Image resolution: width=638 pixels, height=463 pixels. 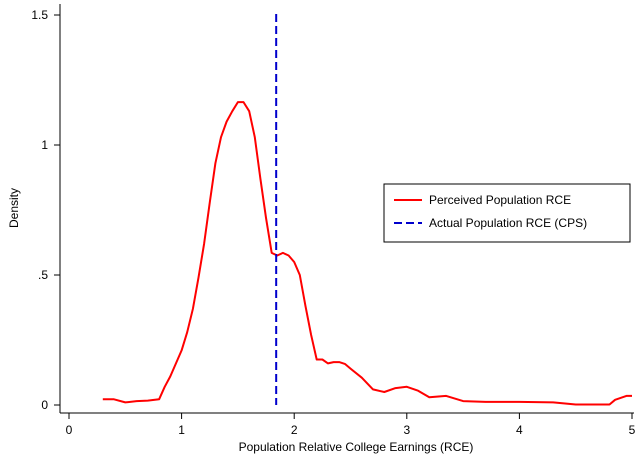 I want to click on x-tick-label: 2, so click(x=294, y=430).